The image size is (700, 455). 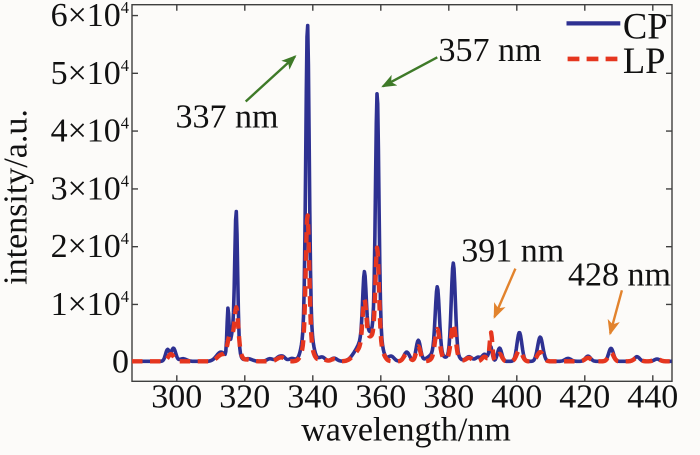 I want to click on svg-text: 360, so click(x=380, y=397).